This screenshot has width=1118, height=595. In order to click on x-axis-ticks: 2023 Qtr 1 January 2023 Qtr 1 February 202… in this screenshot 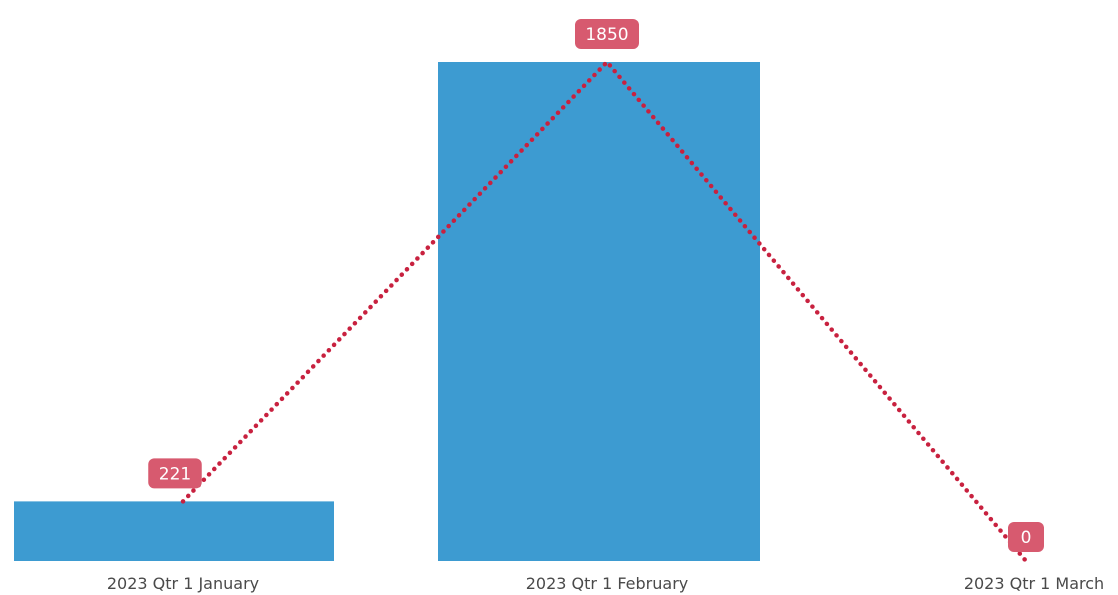, I will do `click(605, 583)`.